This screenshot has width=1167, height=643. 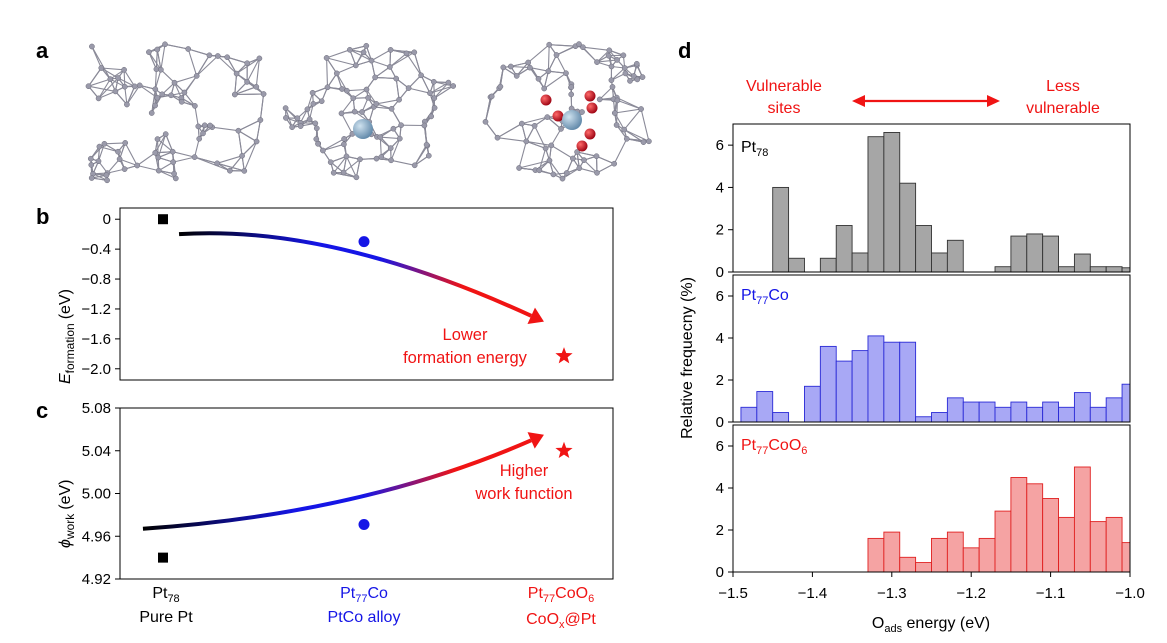 I want to click on ylabel-c: ϕwork (eV), so click(x=67, y=514).